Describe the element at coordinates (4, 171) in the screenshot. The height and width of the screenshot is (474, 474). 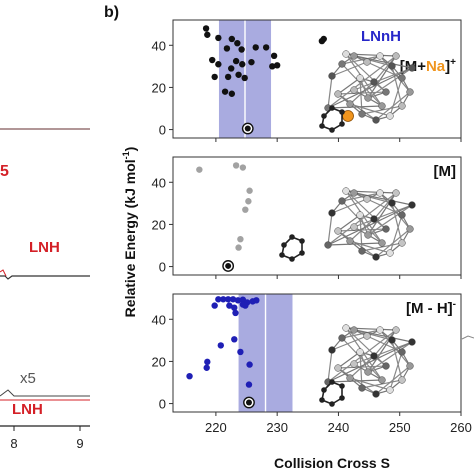
I see `left-label-partial: 5` at that location.